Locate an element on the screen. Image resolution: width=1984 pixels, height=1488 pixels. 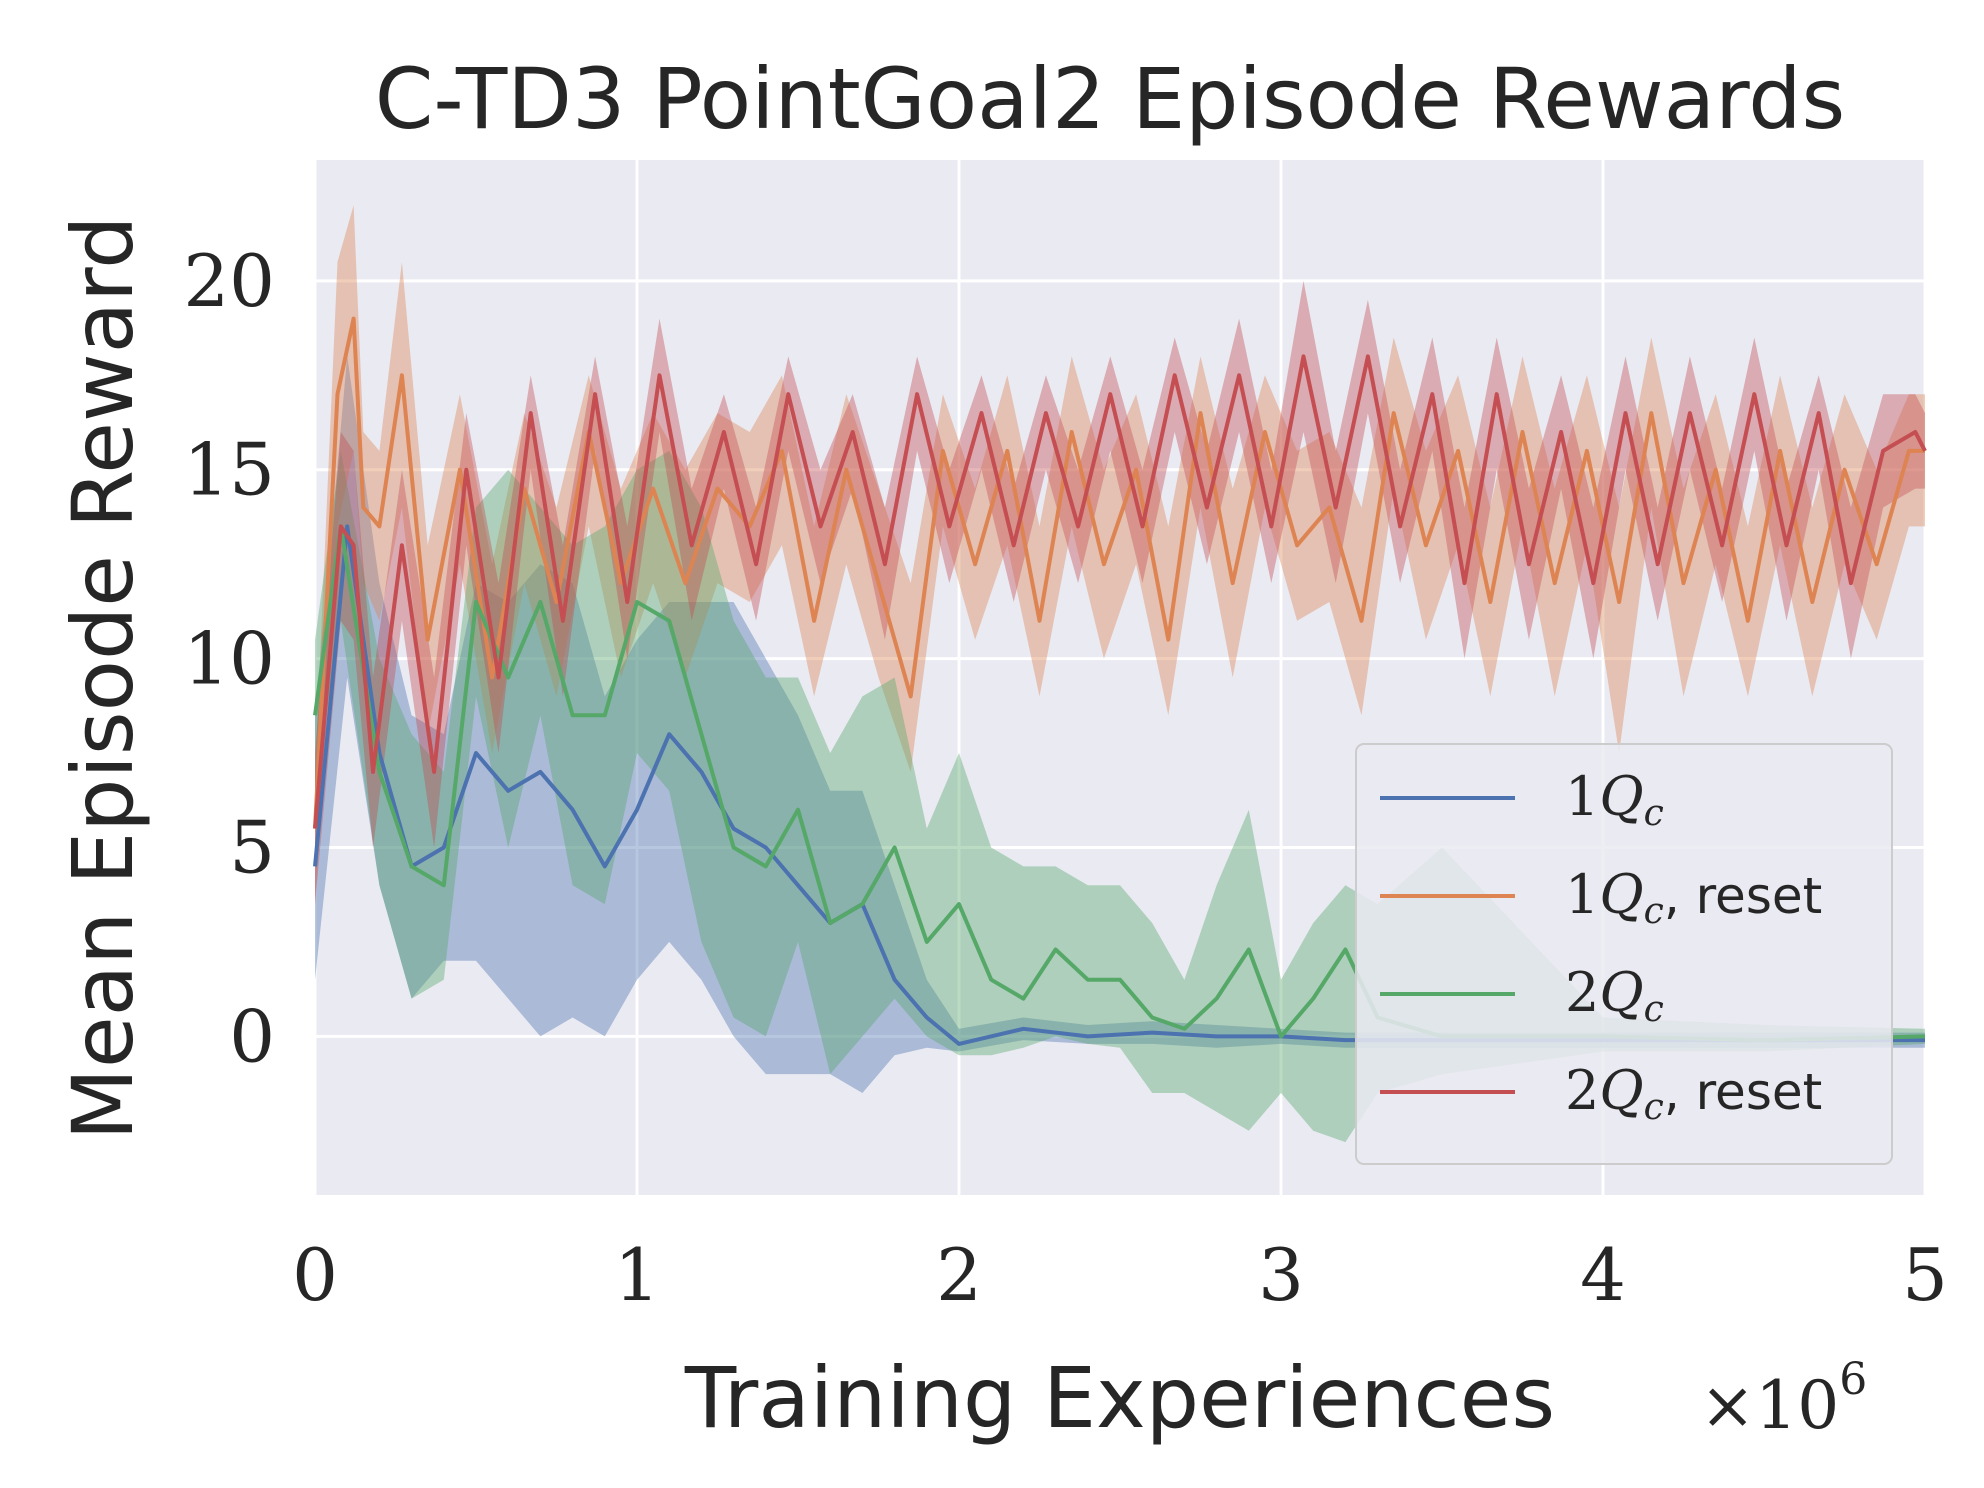
y-tick-label: 10 is located at coordinates (229, 659).